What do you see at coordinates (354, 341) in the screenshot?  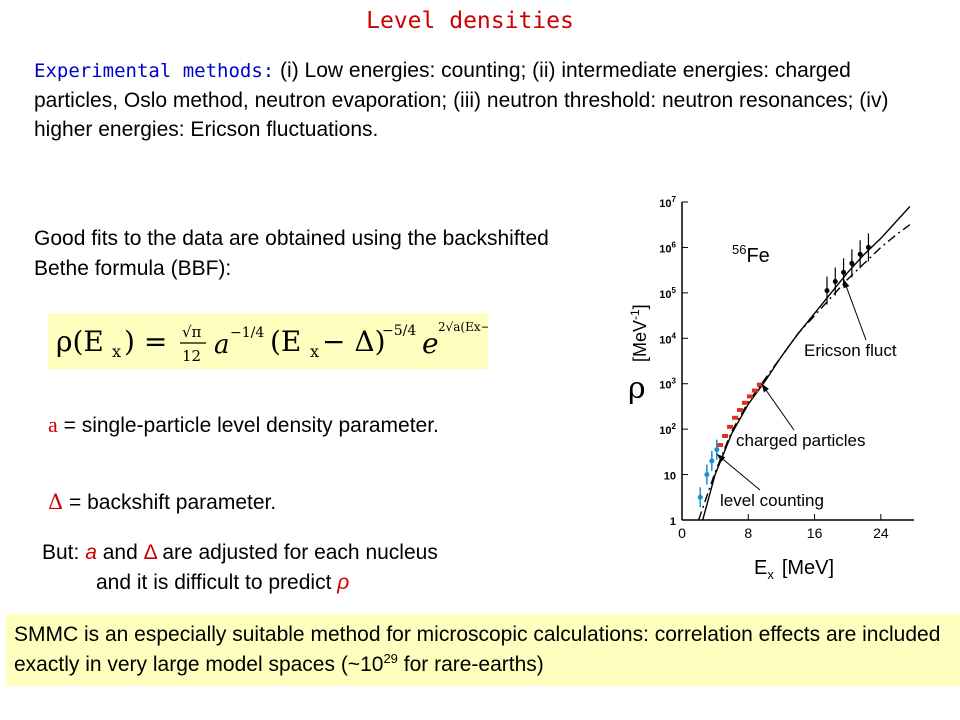 I see `formula-minus-delta: − Δ)` at bounding box center [354, 341].